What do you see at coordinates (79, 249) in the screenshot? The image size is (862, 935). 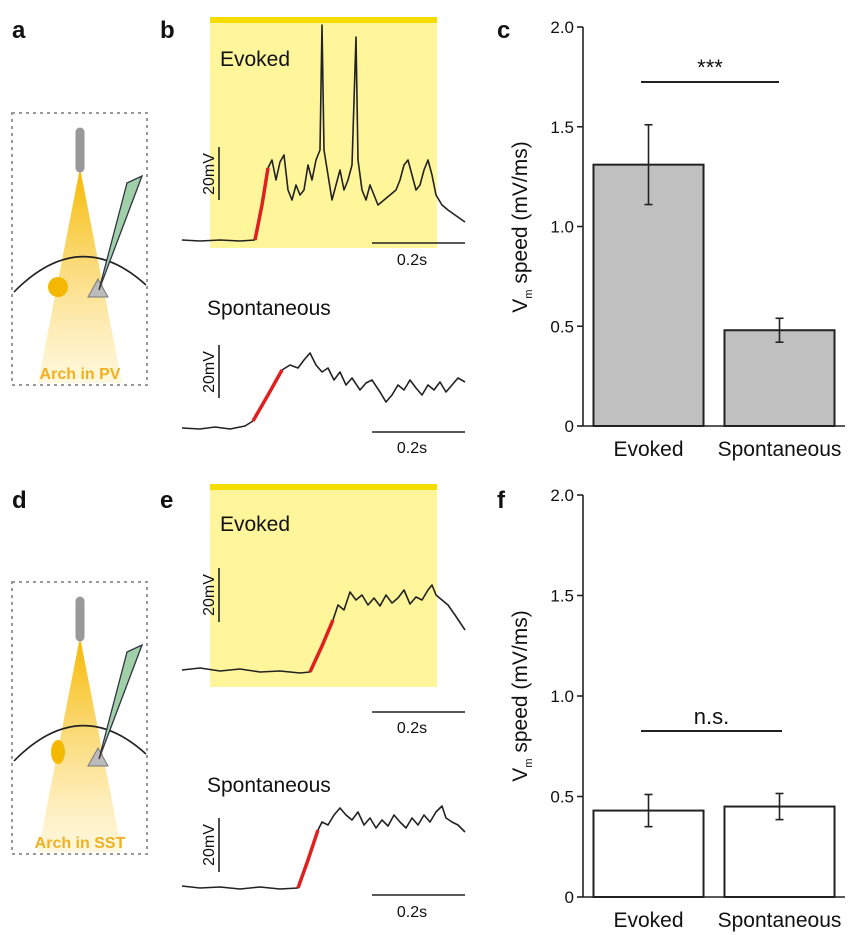 I see `schematic: Arch in PV` at bounding box center [79, 249].